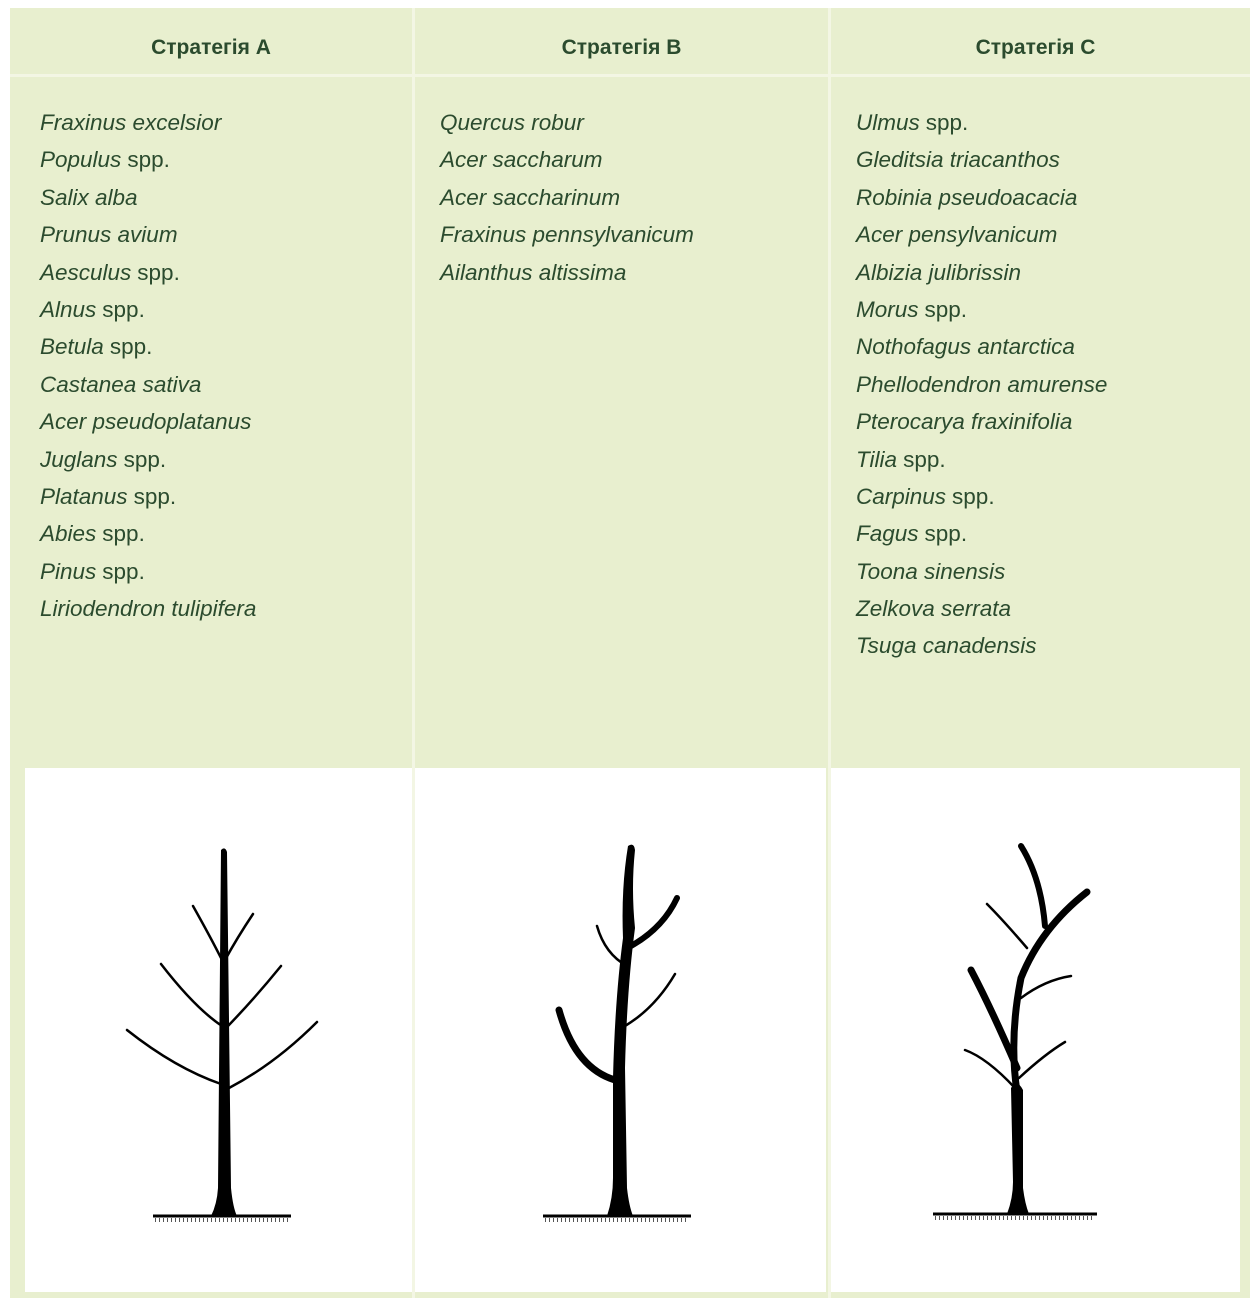 Image resolution: width=1254 pixels, height=1301 pixels. I want to click on species-item: Gleditsia triacanthos, so click(981, 159).